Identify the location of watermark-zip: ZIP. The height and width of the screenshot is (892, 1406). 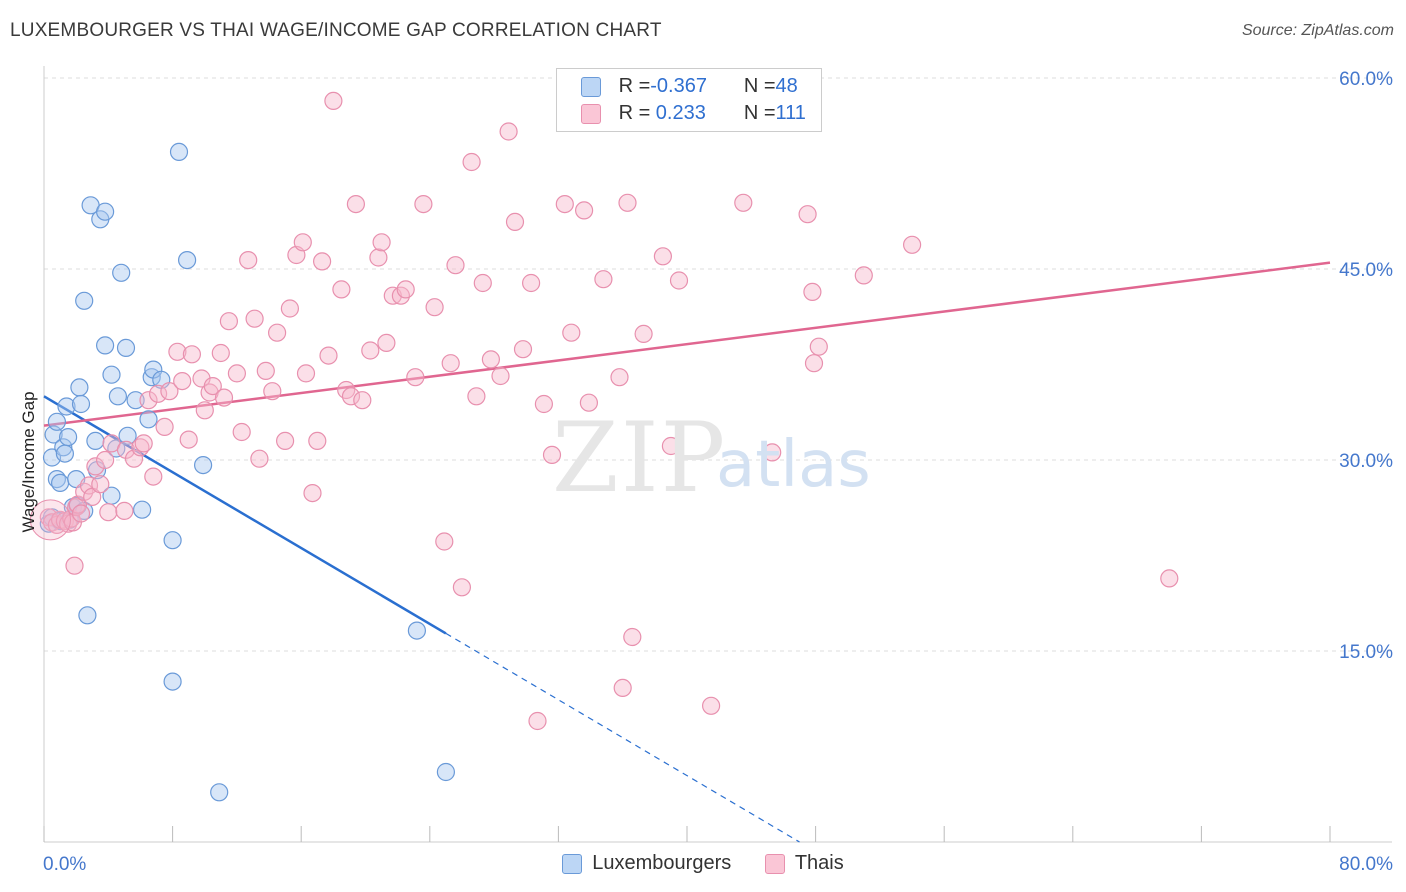
(640, 458).